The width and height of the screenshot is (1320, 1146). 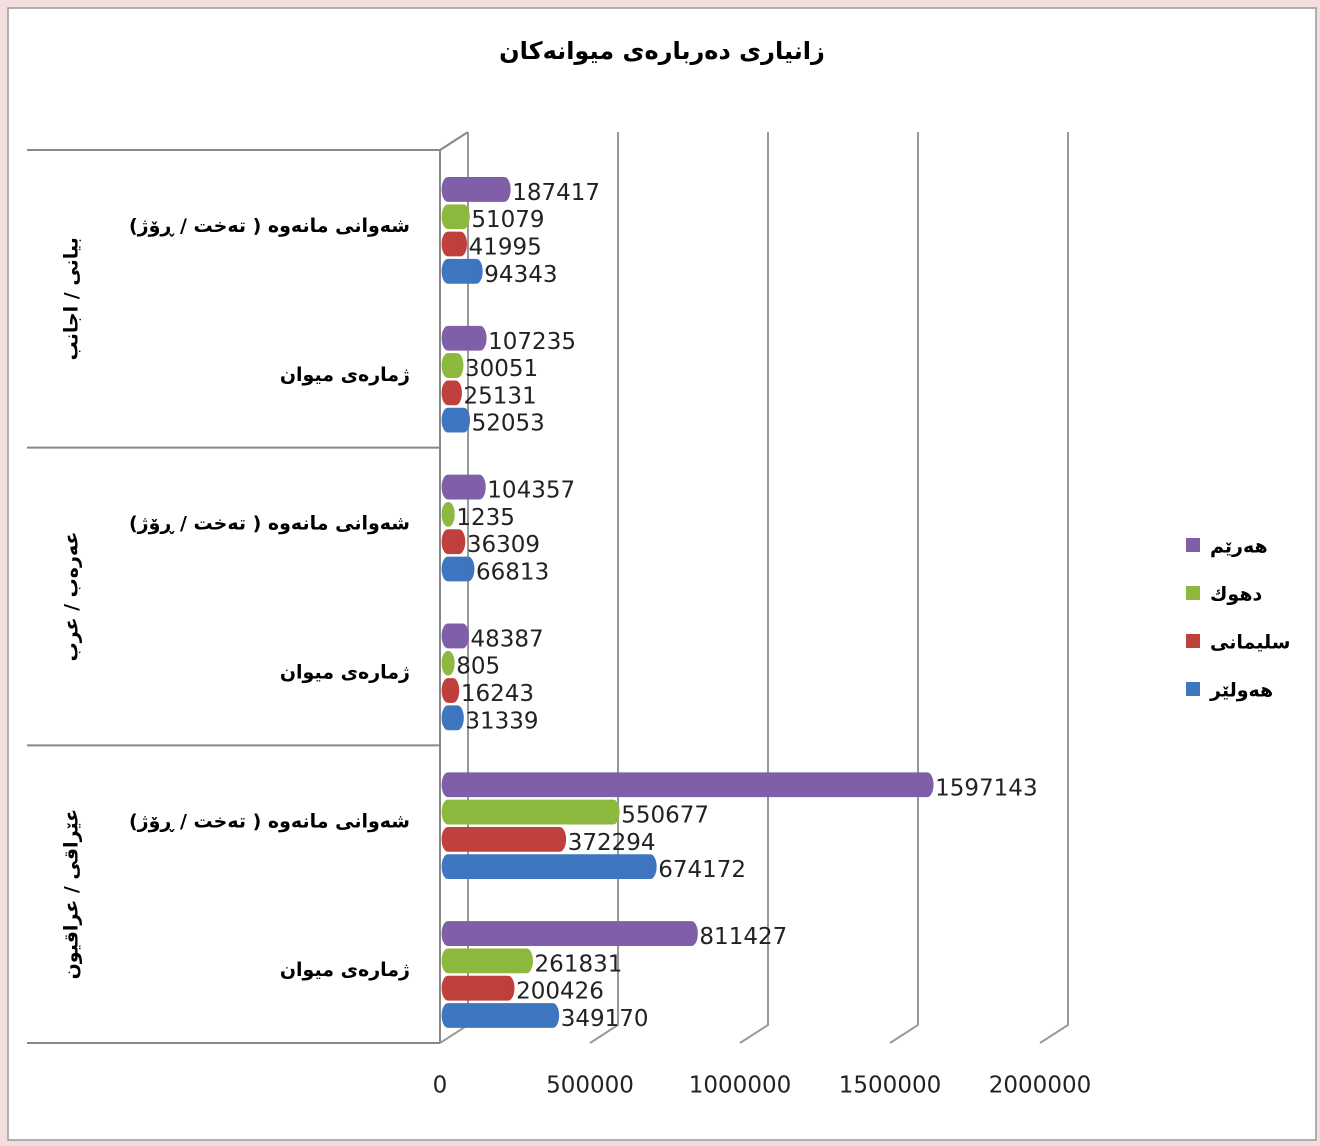 I want to click on group-label: بیانی / اجانب, so click(x=72, y=298).